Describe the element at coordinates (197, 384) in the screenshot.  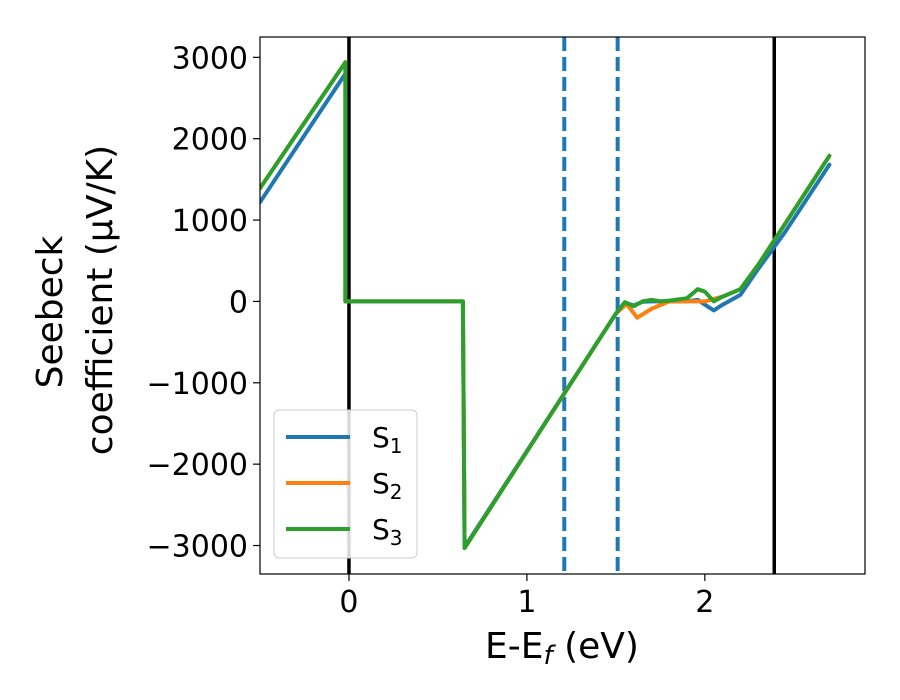
I see `y-tick-label: −1000` at that location.